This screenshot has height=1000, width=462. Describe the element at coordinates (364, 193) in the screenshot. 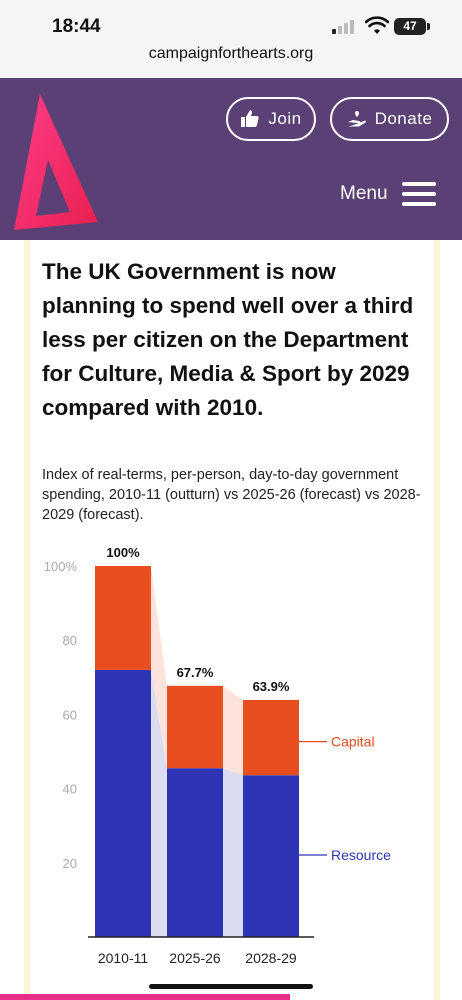

I see `menu-label: Menu` at that location.